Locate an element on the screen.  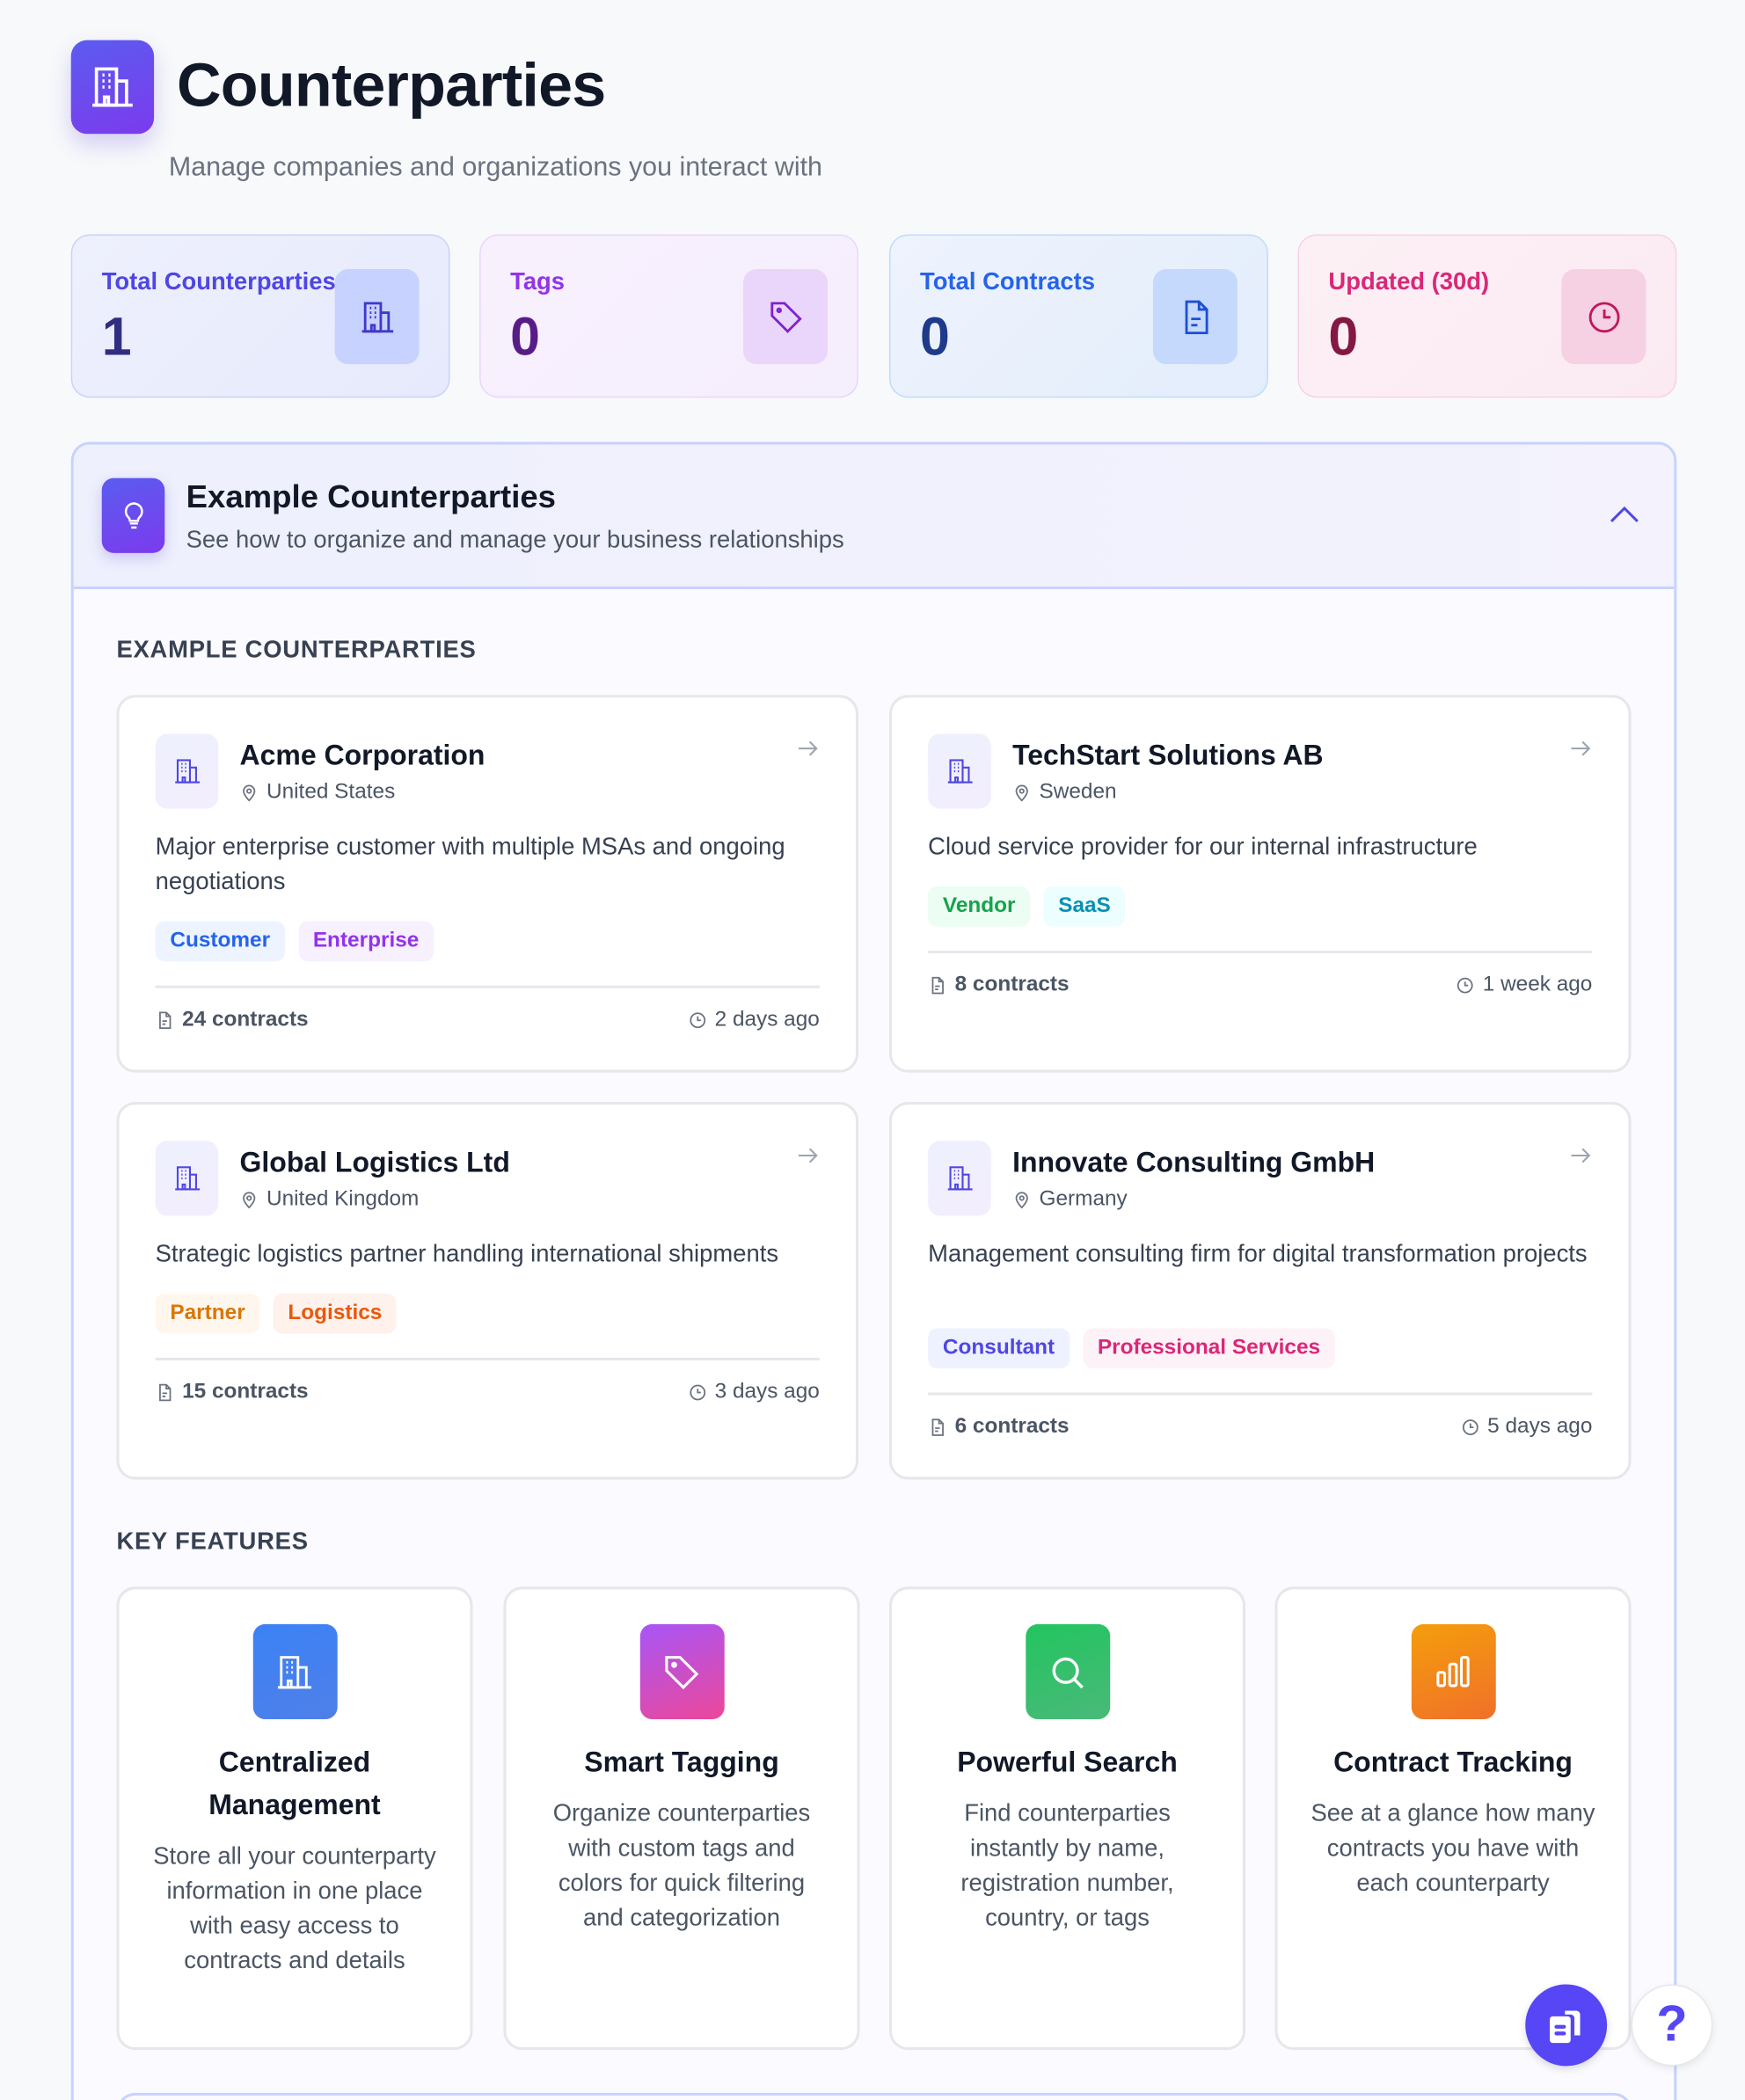
card-footer: 6 contracts 5 days ago is located at coordinates (1260, 1427).